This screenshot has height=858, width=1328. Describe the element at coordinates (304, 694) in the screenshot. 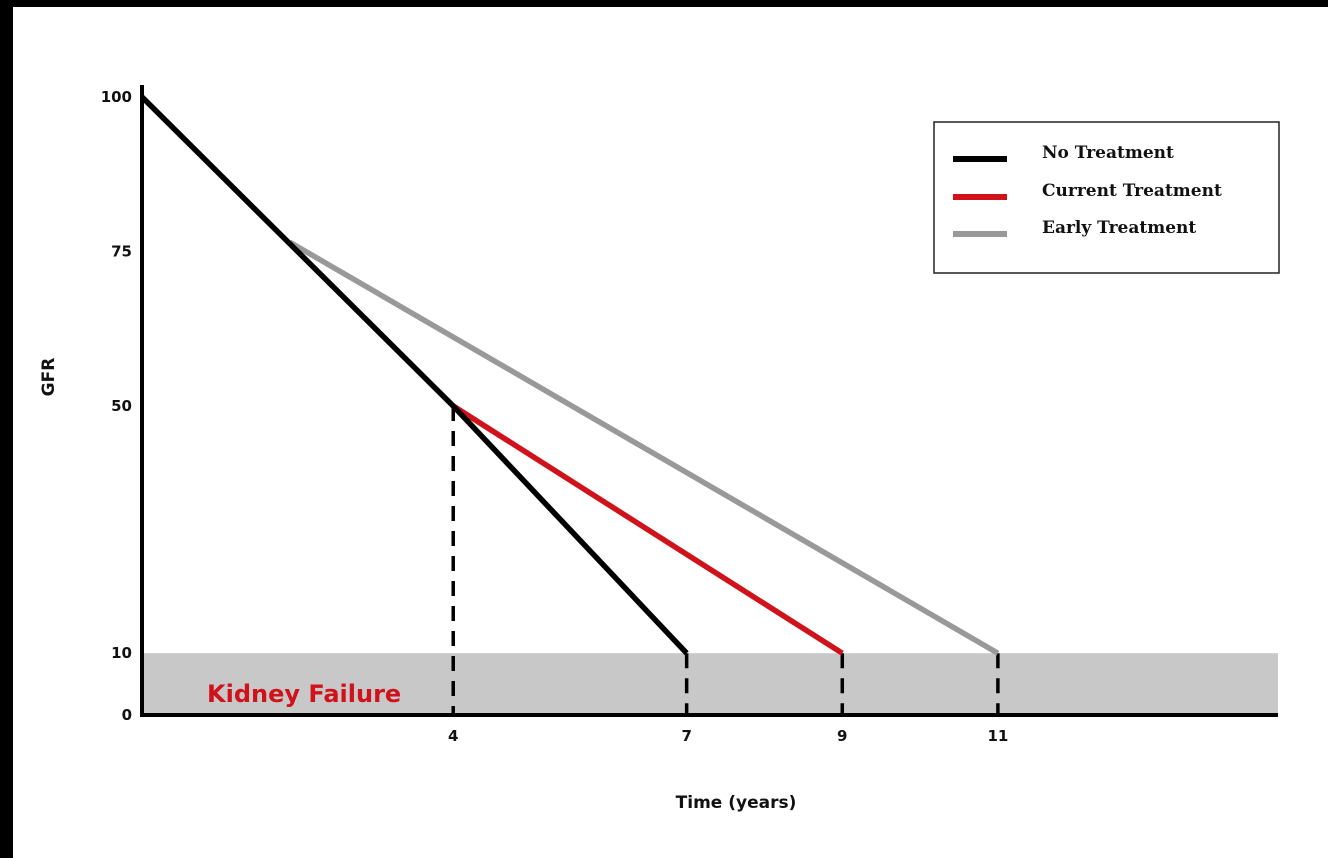

I see `kidney-failure-label: Kidney Failure` at that location.